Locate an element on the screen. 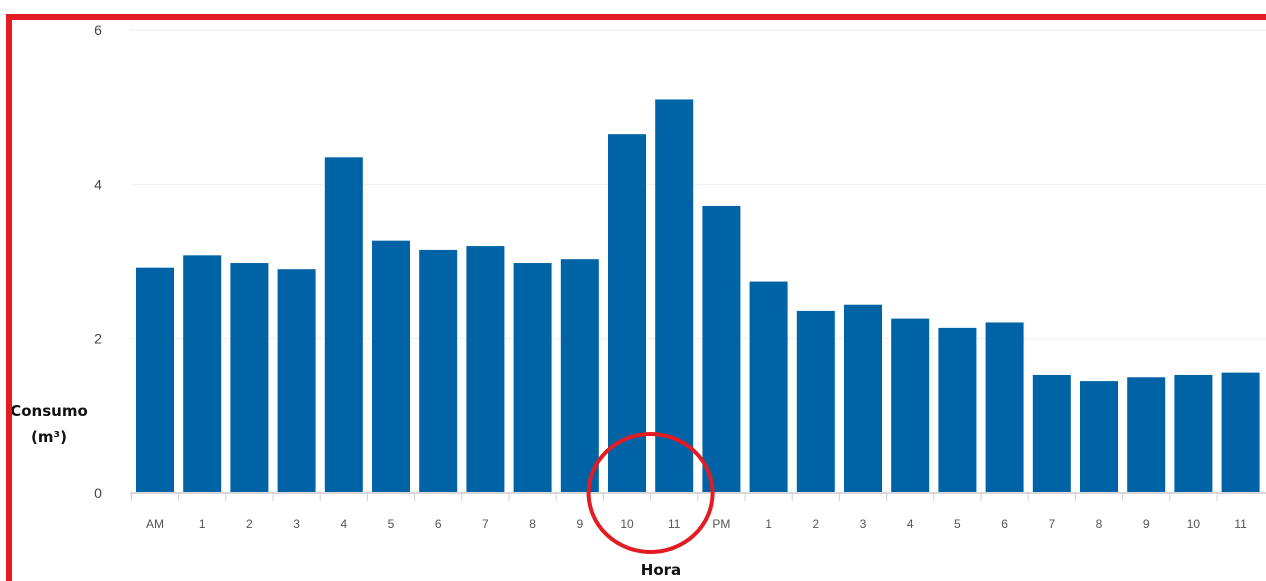 The width and height of the screenshot is (1266, 581). highlight-circle is located at coordinates (650, 493).